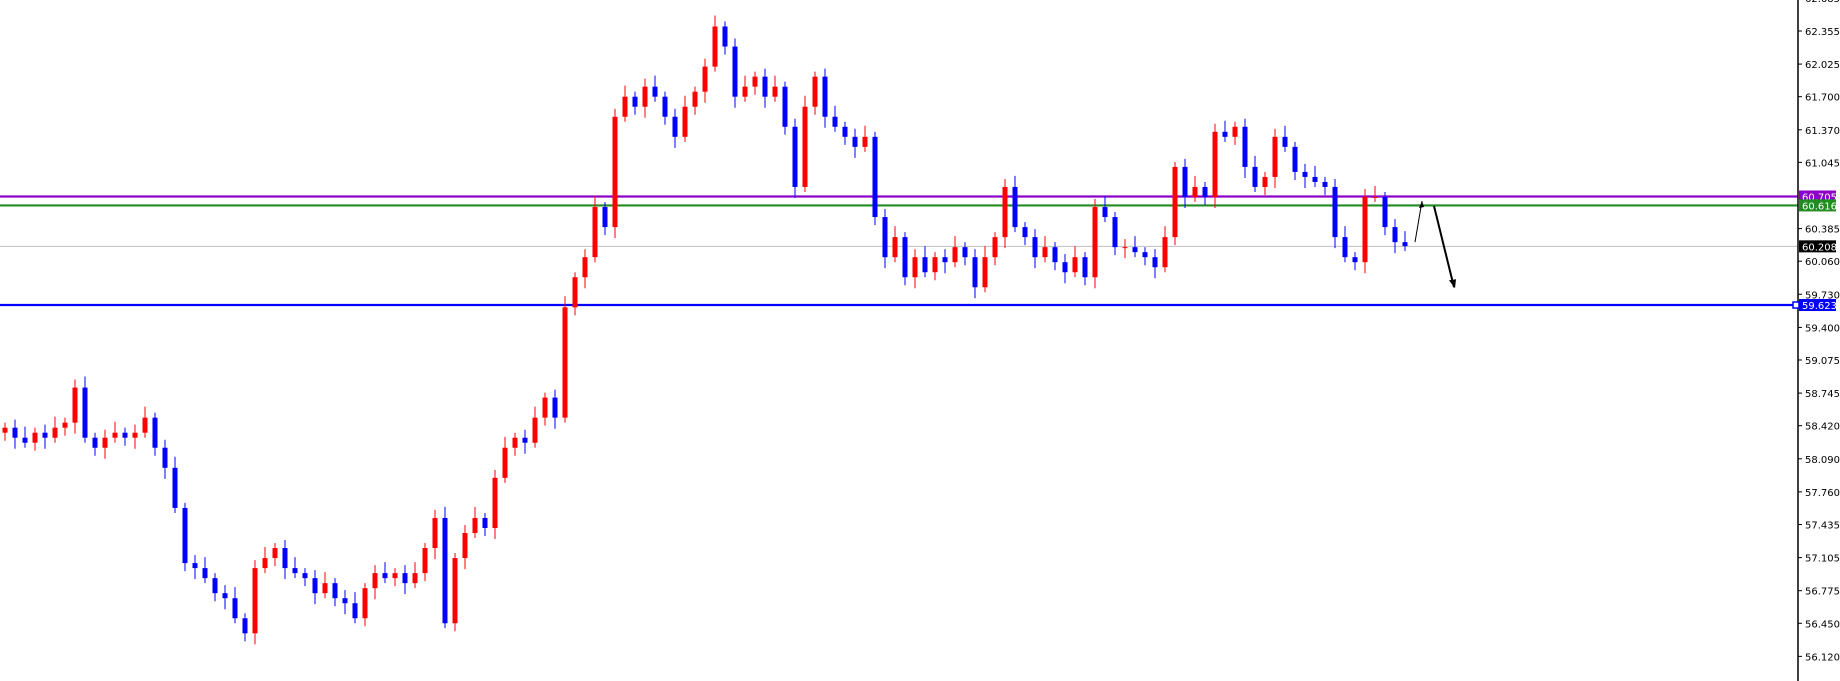 This screenshot has height=681, width=1840. What do you see at coordinates (1822, 262) in the screenshot?
I see `tick-label: 60.060` at bounding box center [1822, 262].